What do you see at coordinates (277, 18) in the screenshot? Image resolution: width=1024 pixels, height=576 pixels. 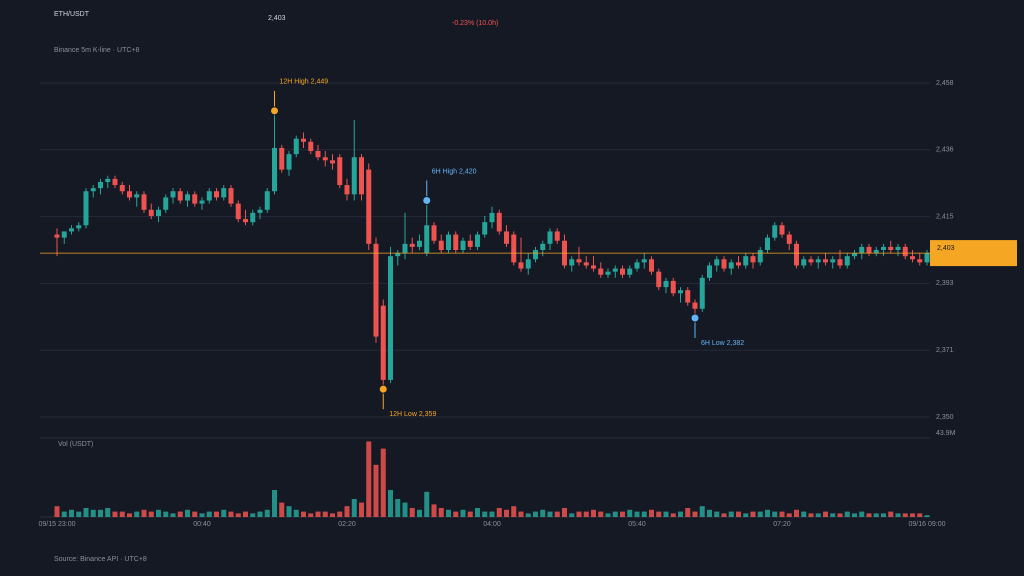 I see `price-label: 2,403` at bounding box center [277, 18].